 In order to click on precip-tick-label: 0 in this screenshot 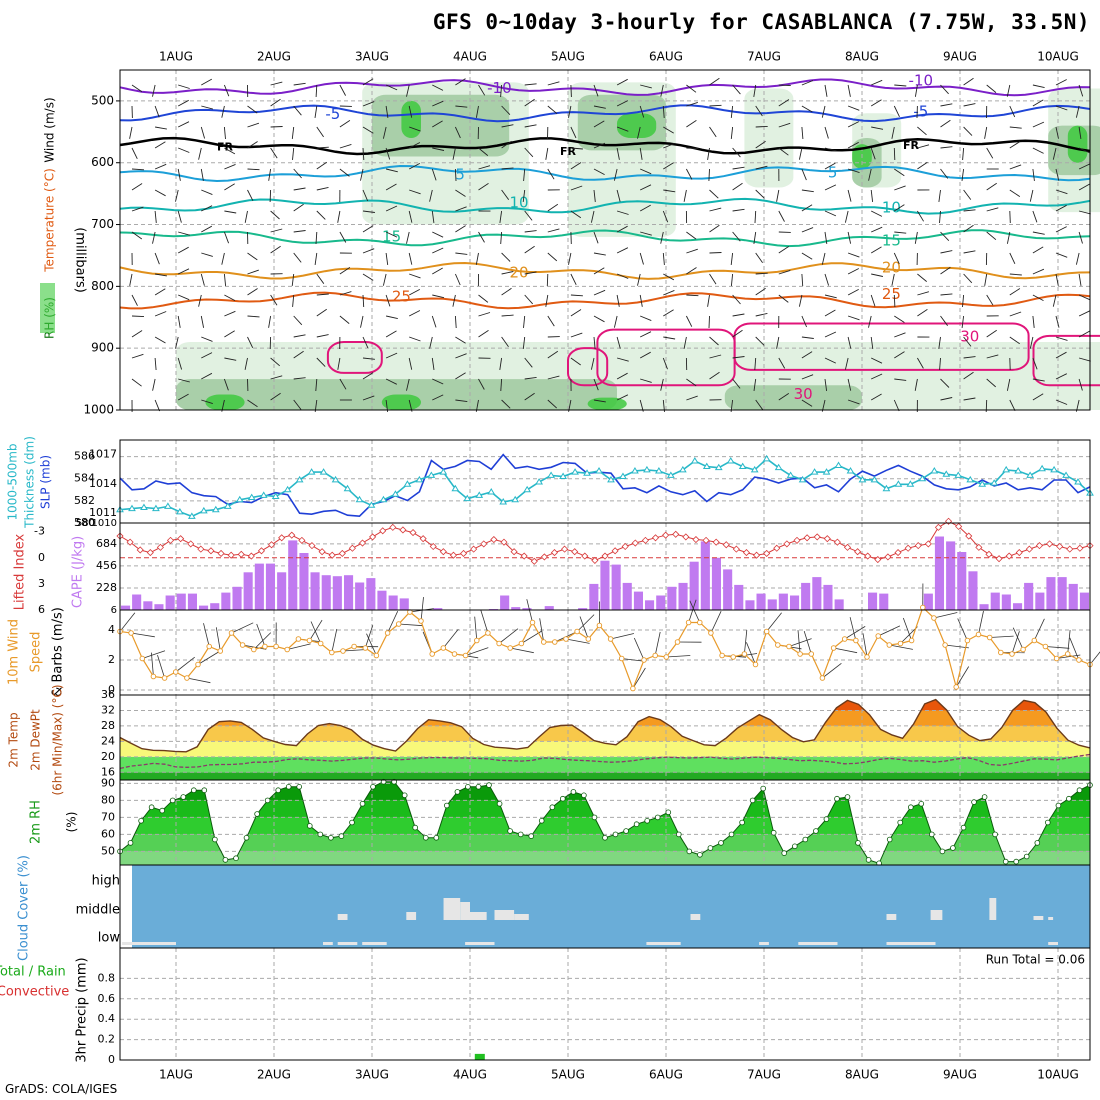, I will do `click(111, 1059)`.